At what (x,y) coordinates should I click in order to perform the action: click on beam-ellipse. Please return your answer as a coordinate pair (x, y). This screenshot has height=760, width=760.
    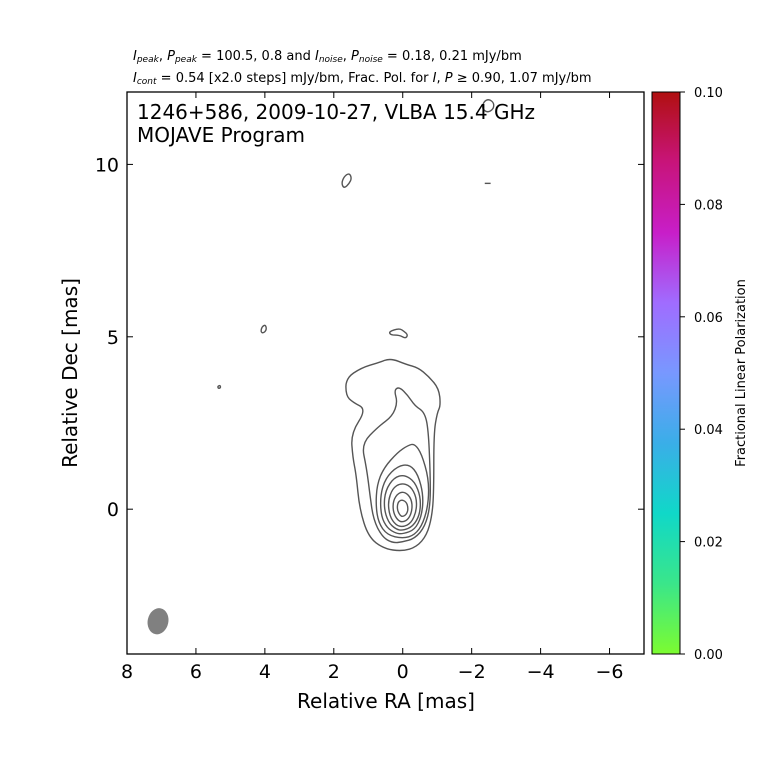
    Looking at the image, I should click on (158, 621).